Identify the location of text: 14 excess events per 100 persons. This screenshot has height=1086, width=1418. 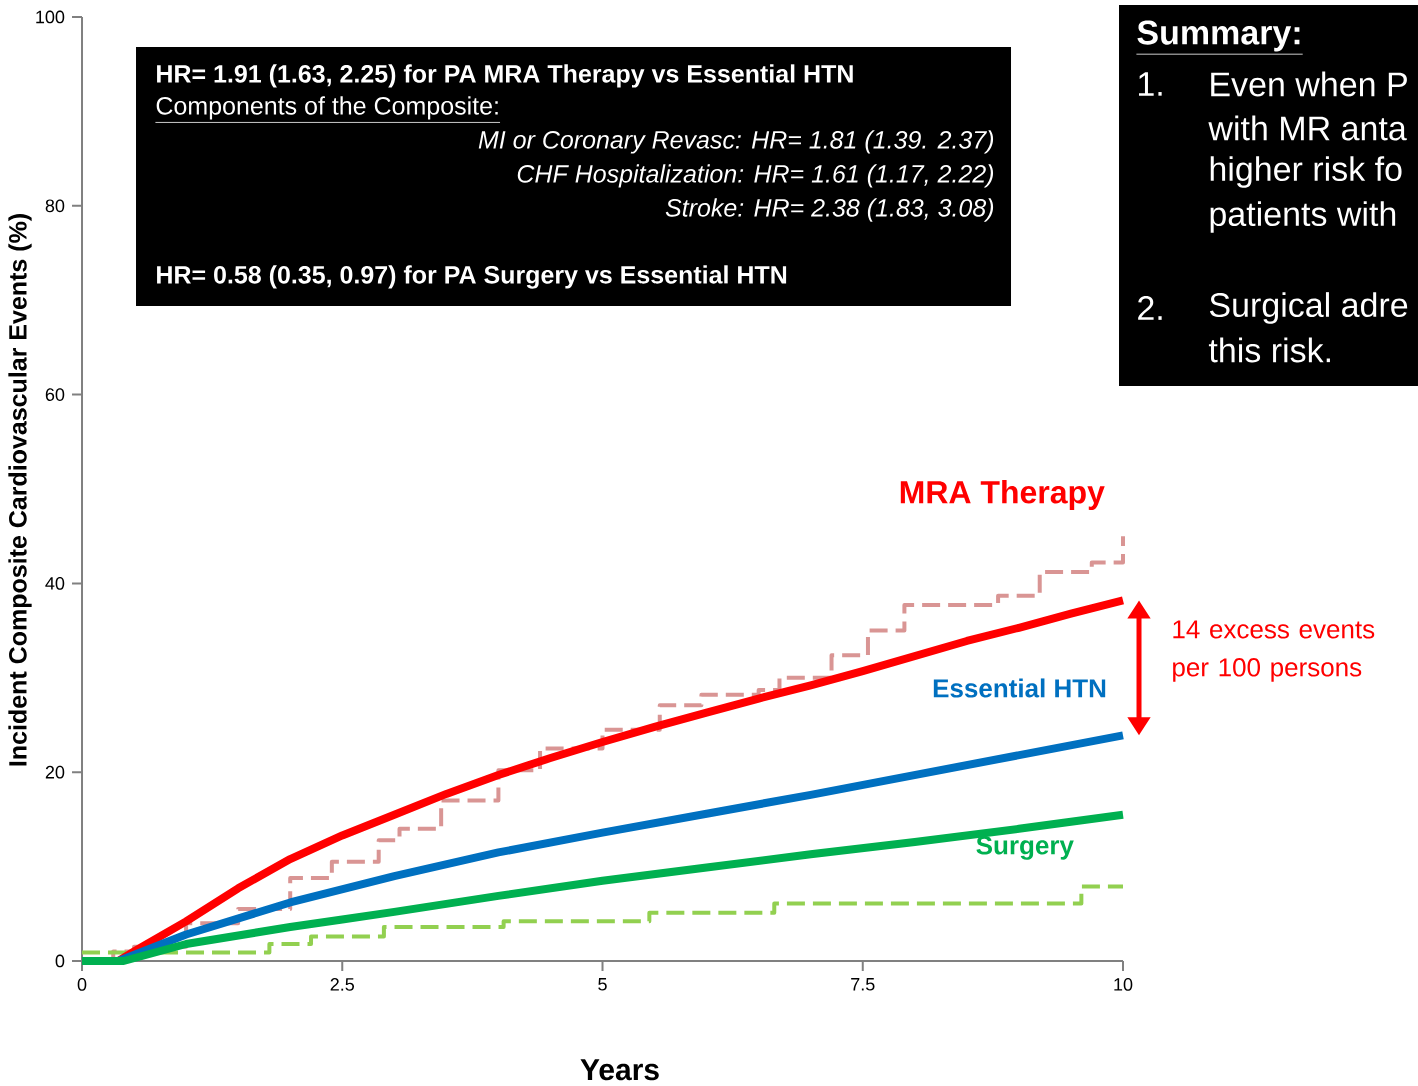
(1274, 651).